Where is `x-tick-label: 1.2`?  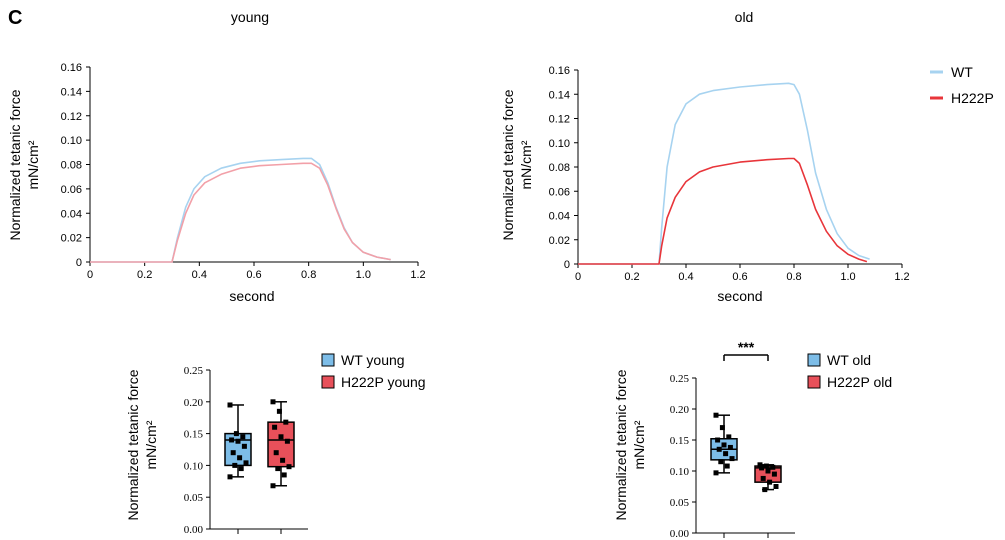
x-tick-label: 1.2 is located at coordinates (901, 277).